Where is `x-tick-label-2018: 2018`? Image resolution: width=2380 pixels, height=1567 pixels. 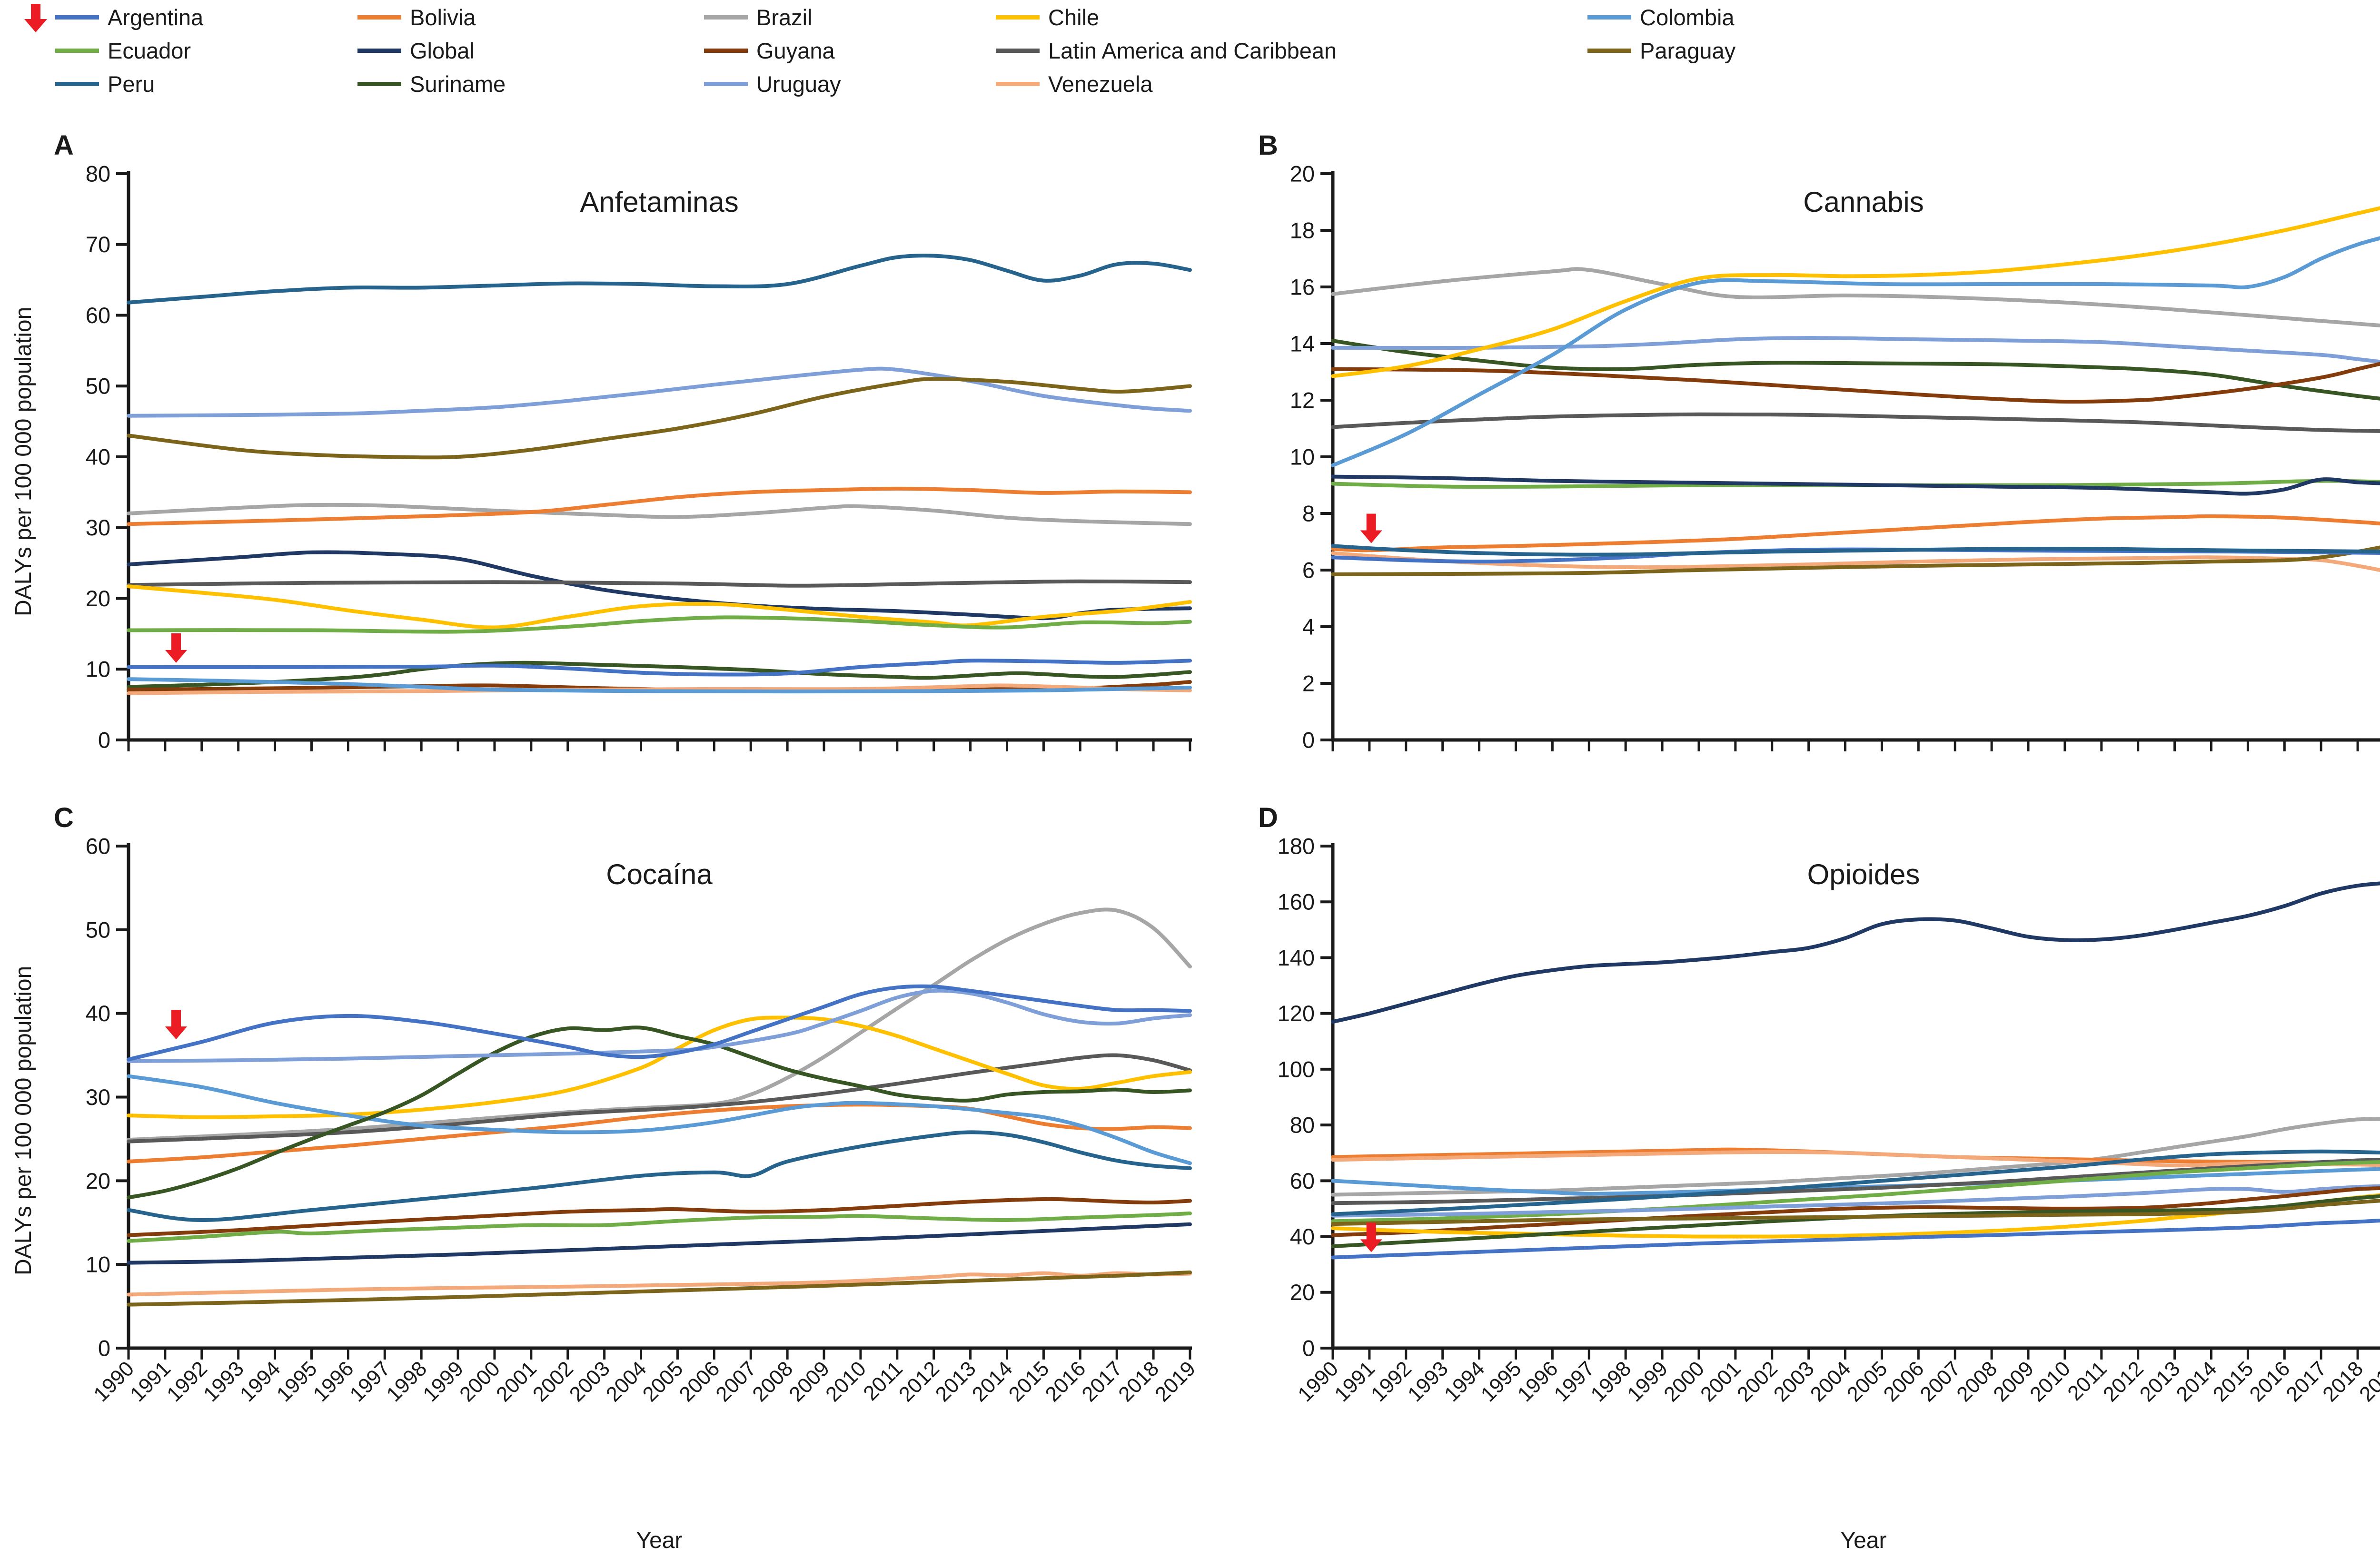
x-tick-label-2018: 2018 is located at coordinates (1138, 1381).